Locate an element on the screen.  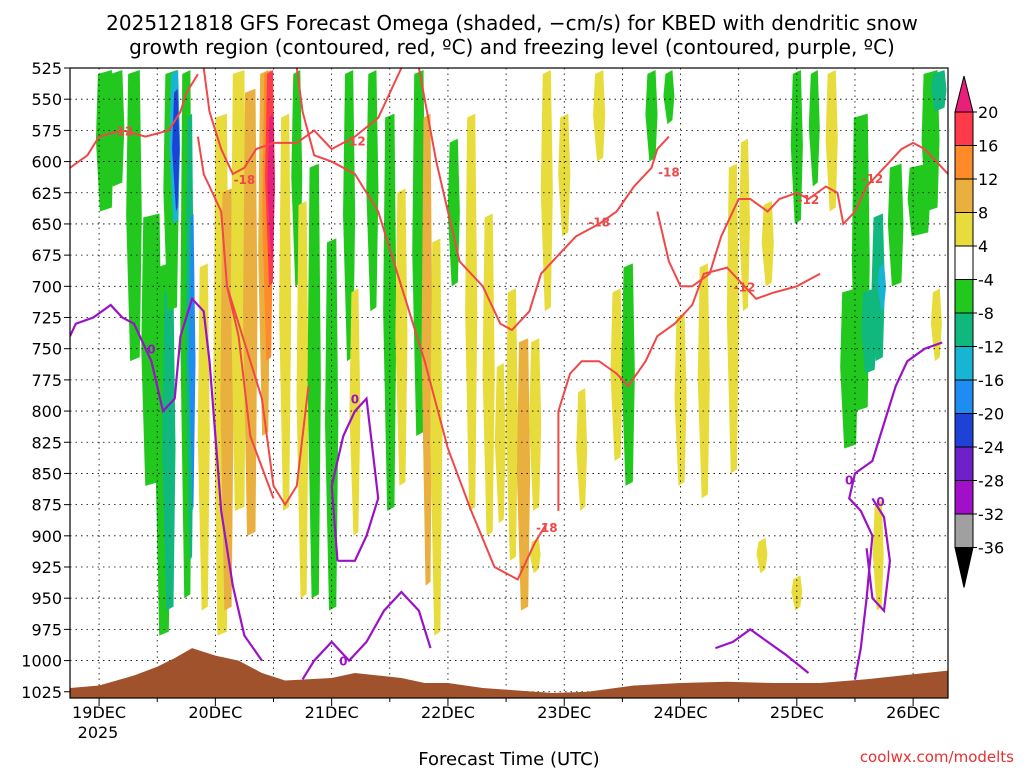
colorbar-label-4: 4 is located at coordinates (983, 246).